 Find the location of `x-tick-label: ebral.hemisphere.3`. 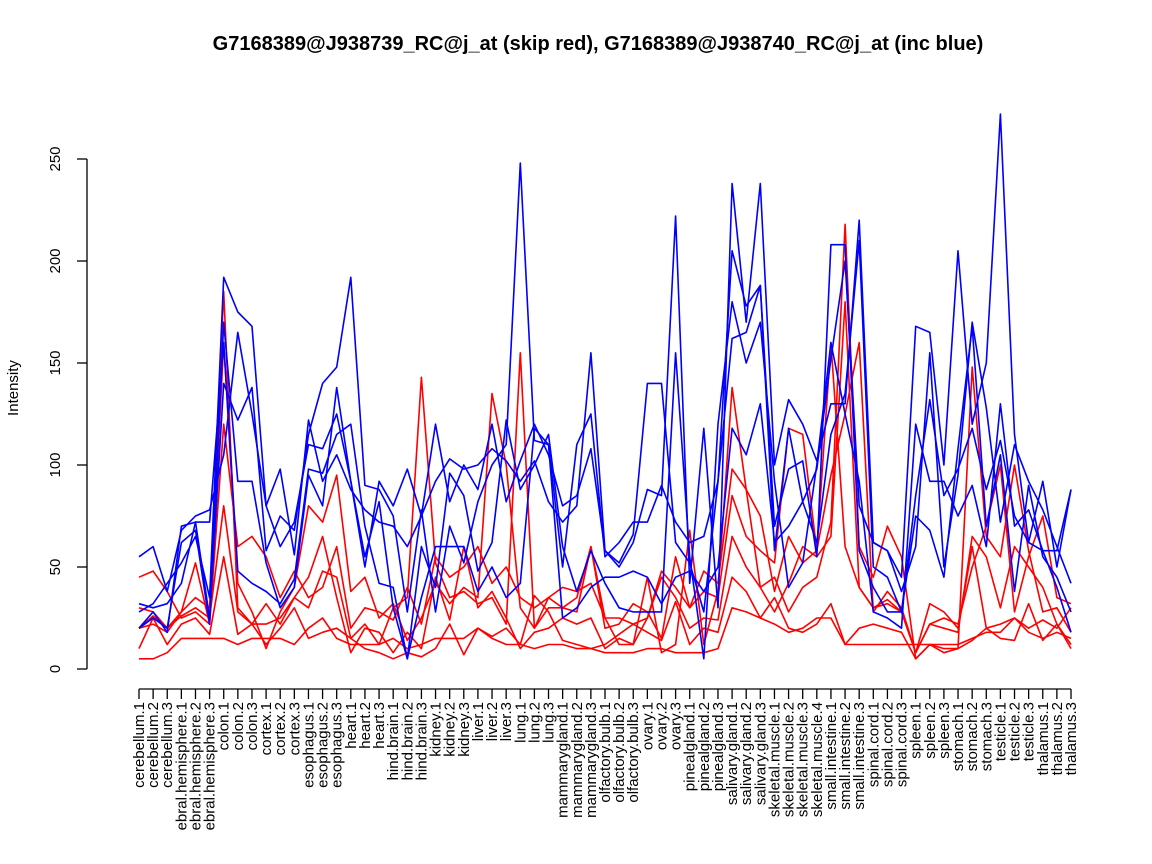

x-tick-label: ebral.hemisphere.3 is located at coordinates (210, 766).